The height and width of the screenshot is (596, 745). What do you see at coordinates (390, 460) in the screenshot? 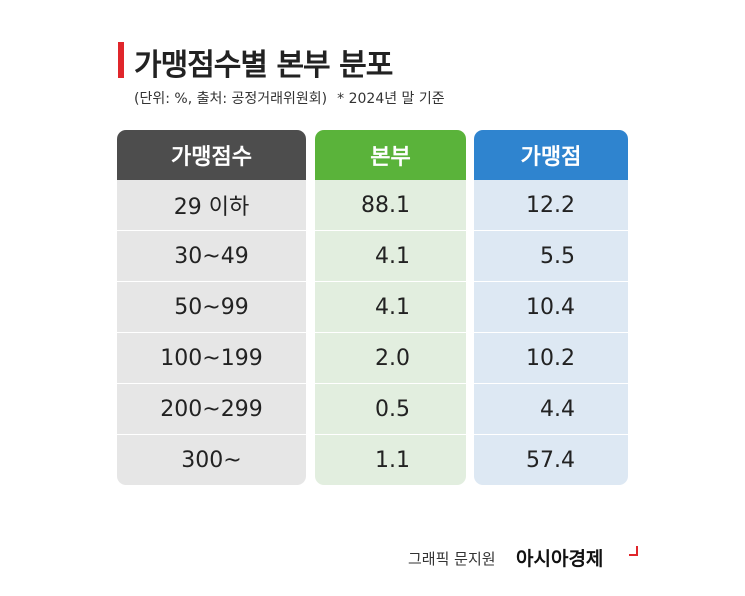
I see `table-cell: 1.1` at bounding box center [390, 460].